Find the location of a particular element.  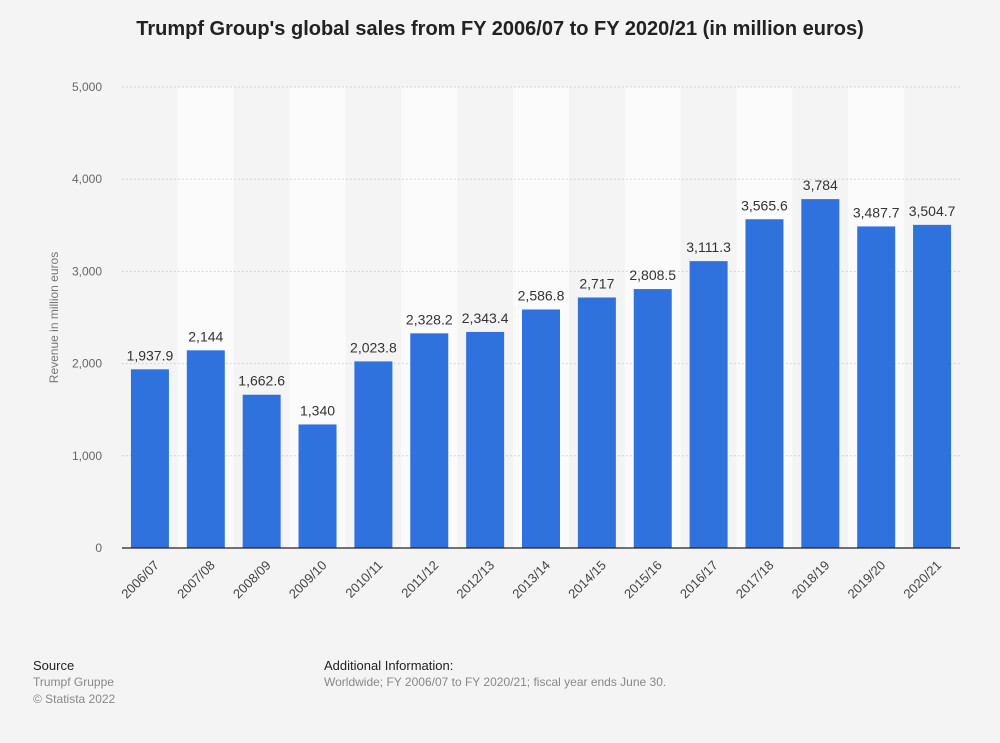

x-tick-label: 2008/09 is located at coordinates (252, 580).